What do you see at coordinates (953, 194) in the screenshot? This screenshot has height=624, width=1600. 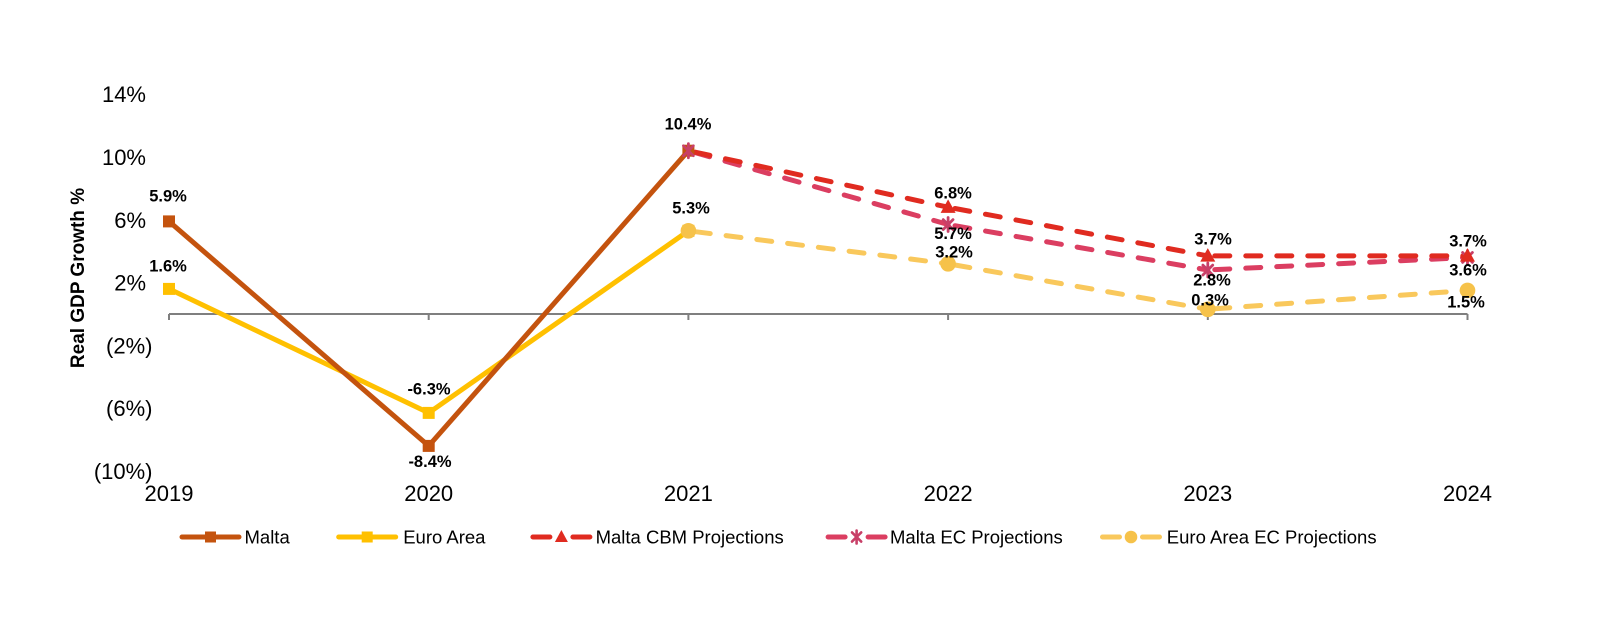 I see `svg-text: 6.8%` at bounding box center [953, 194].